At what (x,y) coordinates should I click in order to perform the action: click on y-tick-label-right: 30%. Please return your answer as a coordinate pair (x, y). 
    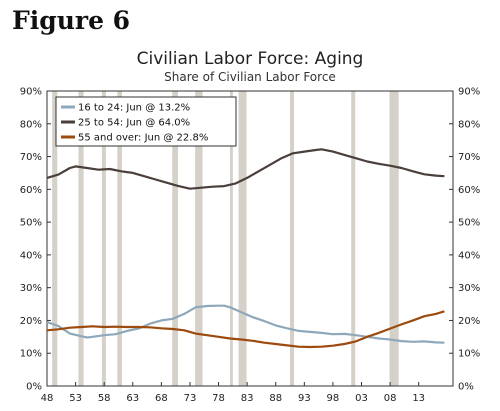
    Looking at the image, I should click on (469, 288).